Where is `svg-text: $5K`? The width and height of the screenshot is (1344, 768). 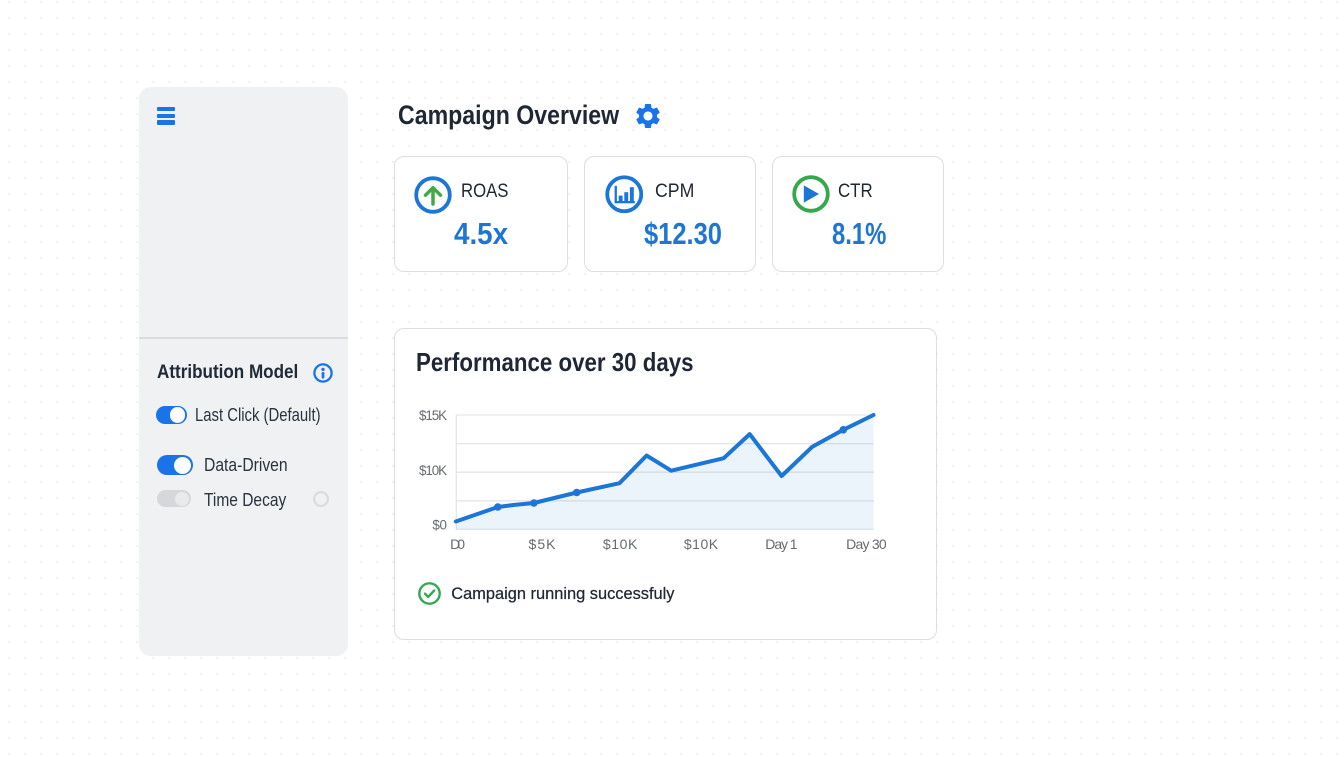
svg-text: $5K is located at coordinates (543, 544).